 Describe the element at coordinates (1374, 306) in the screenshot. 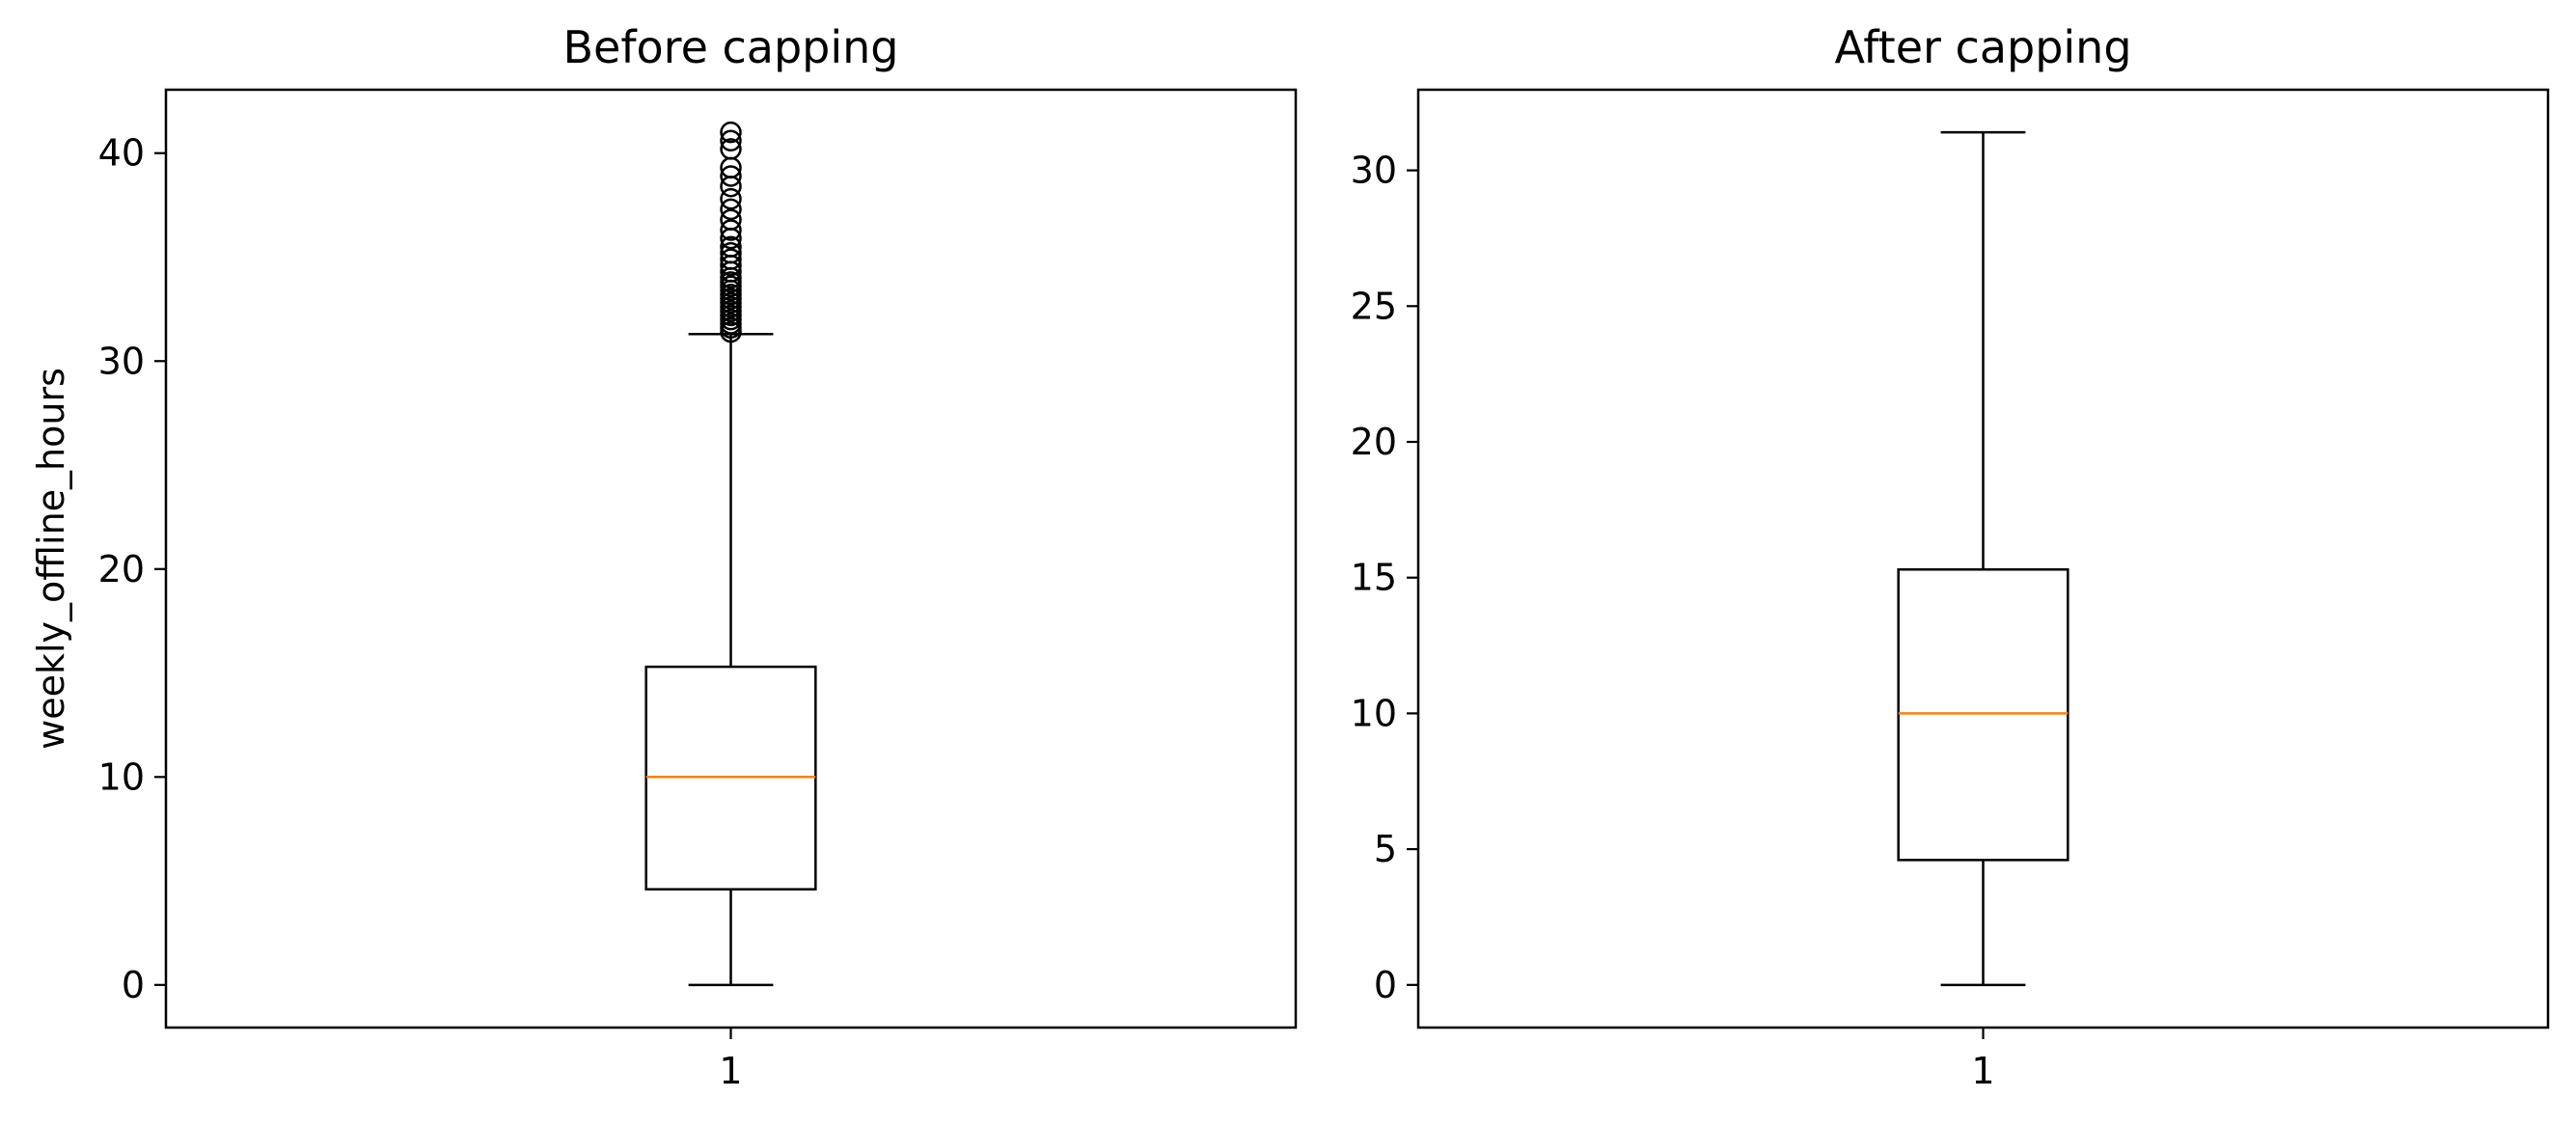

I see `y-tick-label: 25` at that location.